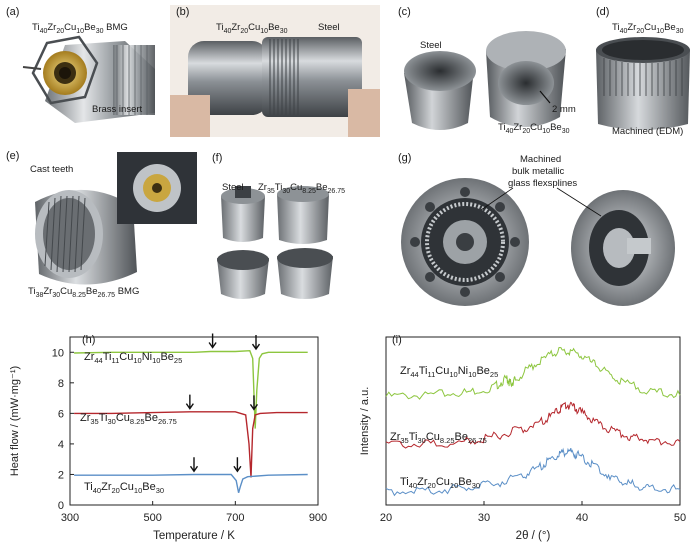 The image size is (700, 560). I want to click on panel-e-label: (e), so click(13, 156).